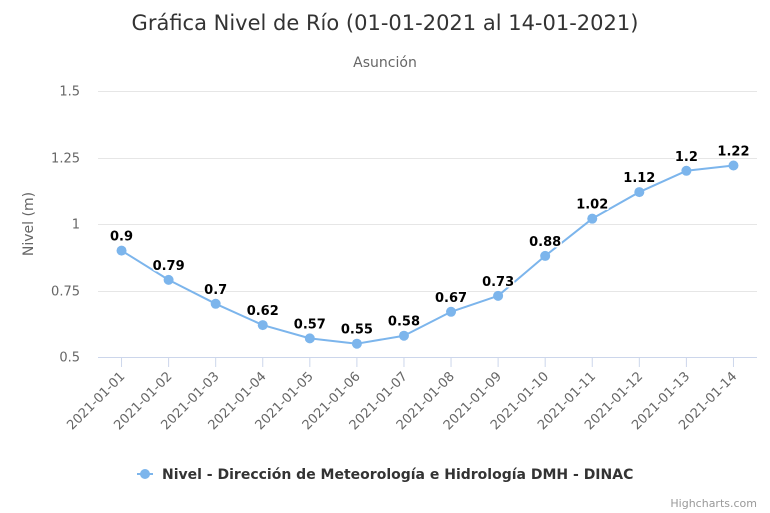 Image resolution: width=770 pixels, height=513 pixels. What do you see at coordinates (404, 322) in the screenshot?
I see `data-label: 0.58` at bounding box center [404, 322].